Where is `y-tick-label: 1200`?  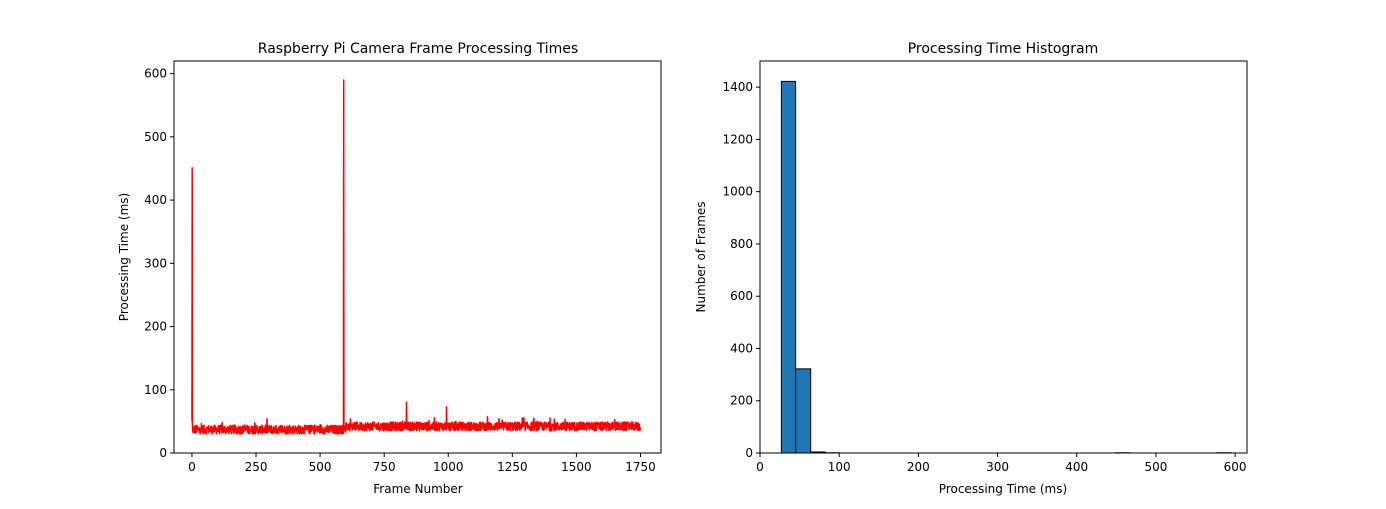 y-tick-label: 1200 is located at coordinates (737, 139).